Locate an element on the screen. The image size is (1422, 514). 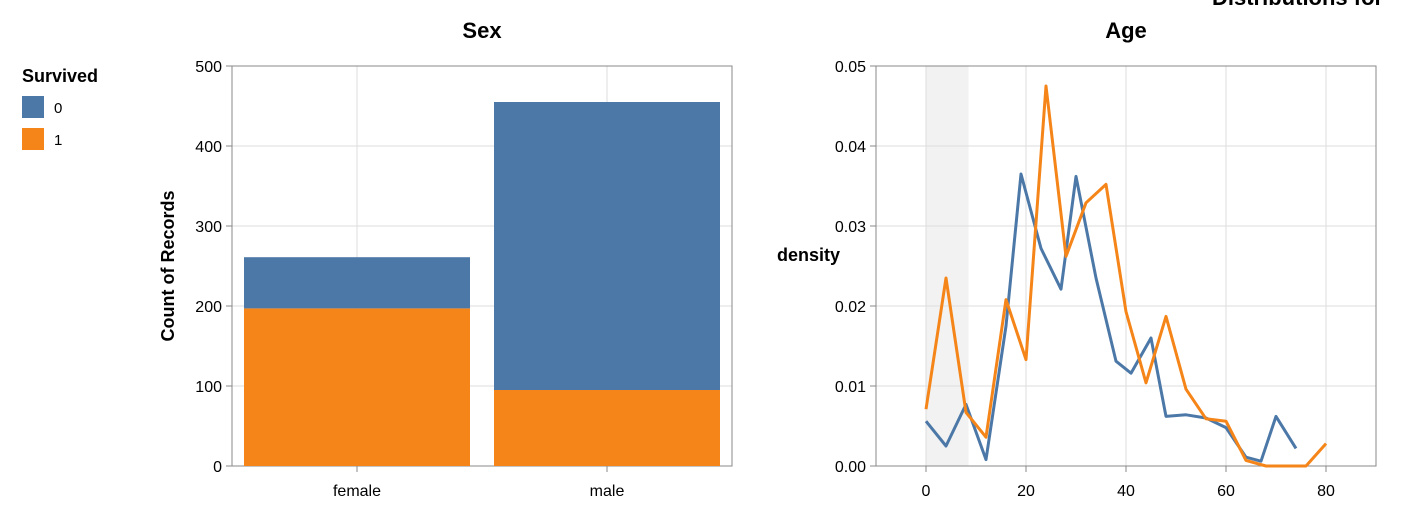
x-tick-label: 60 is located at coordinates (1226, 491).